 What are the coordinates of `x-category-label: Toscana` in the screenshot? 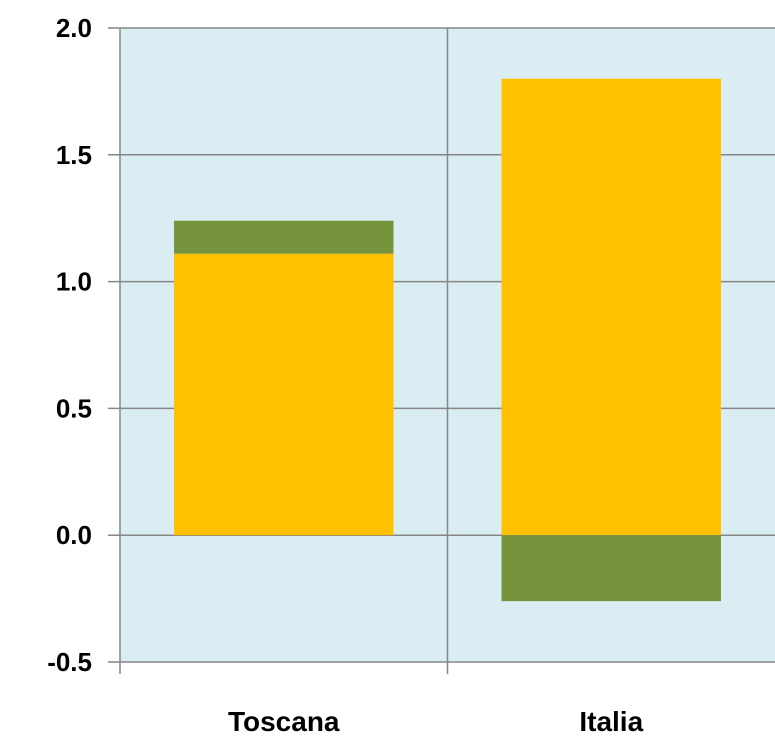 It's located at (284, 721).